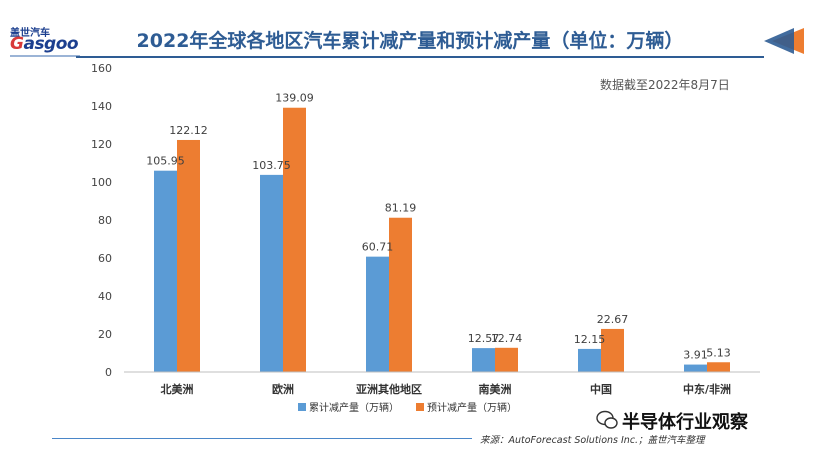 This screenshot has height=461, width=820. I want to click on wechat-icon, so click(607, 419).